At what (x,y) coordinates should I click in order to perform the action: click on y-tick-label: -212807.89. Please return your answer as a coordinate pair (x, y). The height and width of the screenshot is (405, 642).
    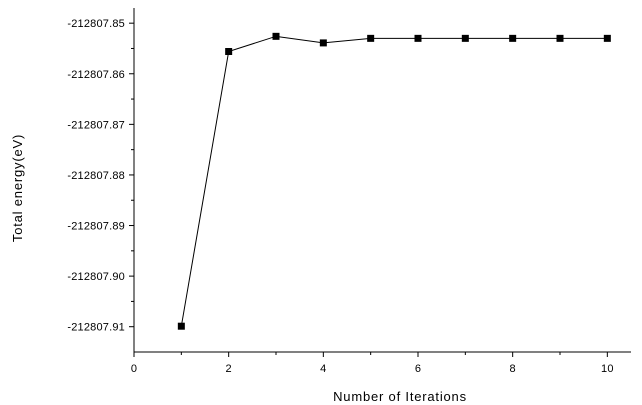
    Looking at the image, I should click on (96, 227).